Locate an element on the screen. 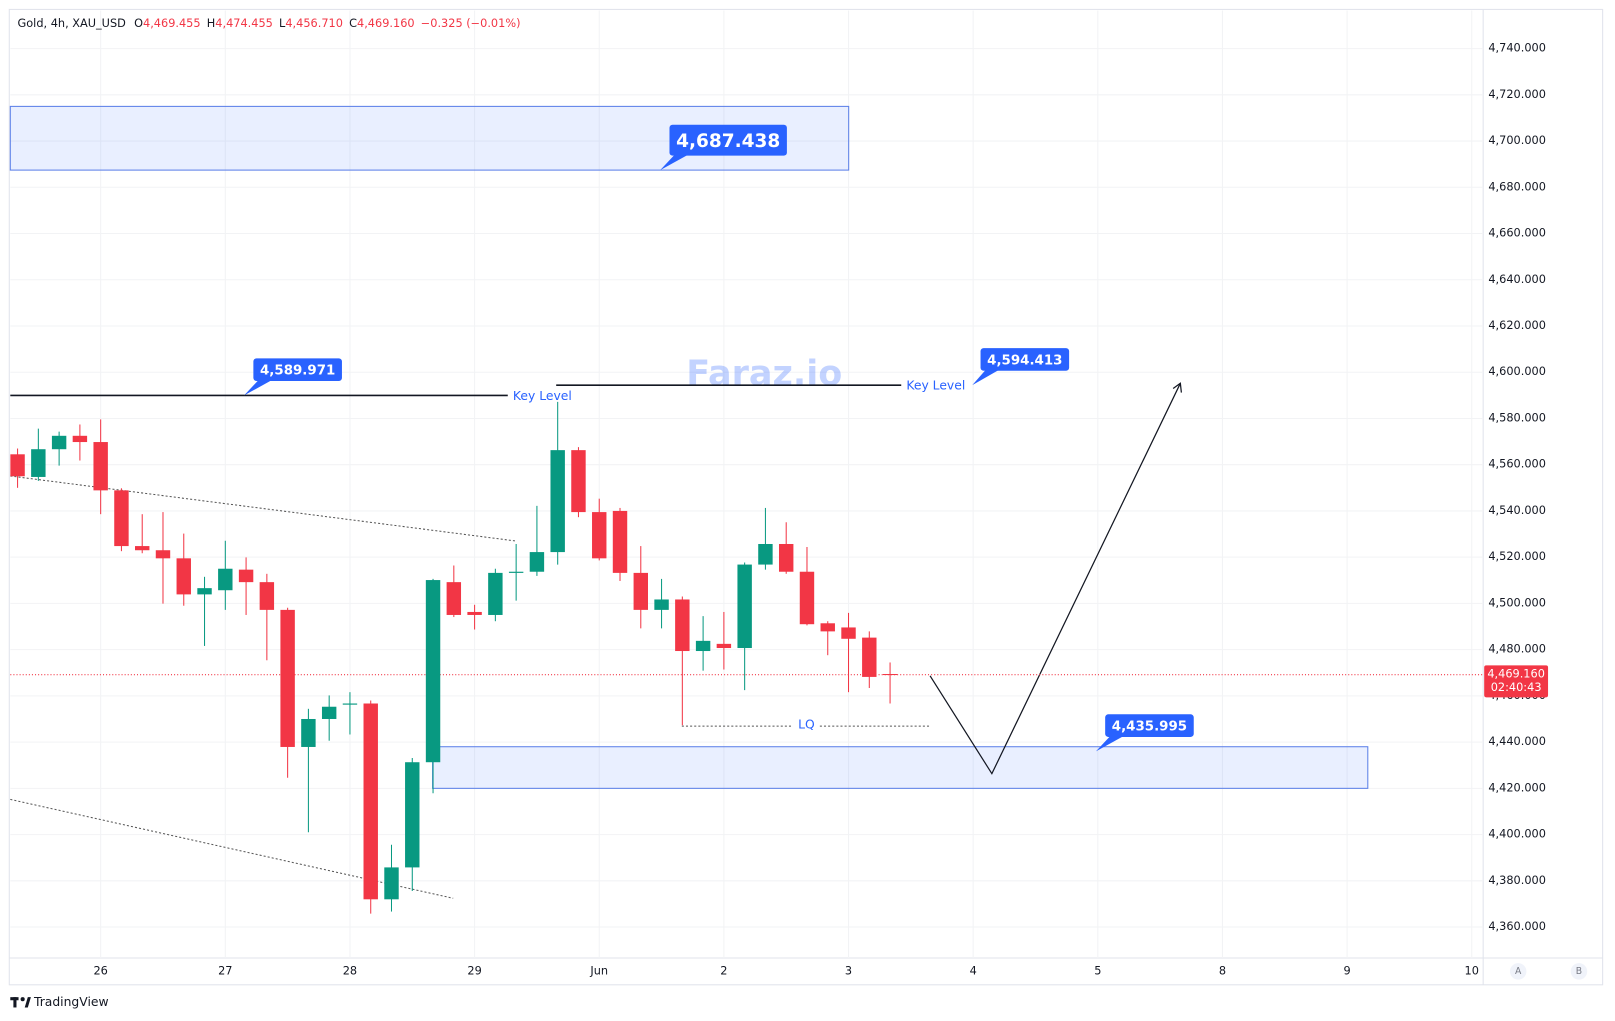 The width and height of the screenshot is (1615, 1021). key-level-note: Key Level is located at coordinates (935, 386).